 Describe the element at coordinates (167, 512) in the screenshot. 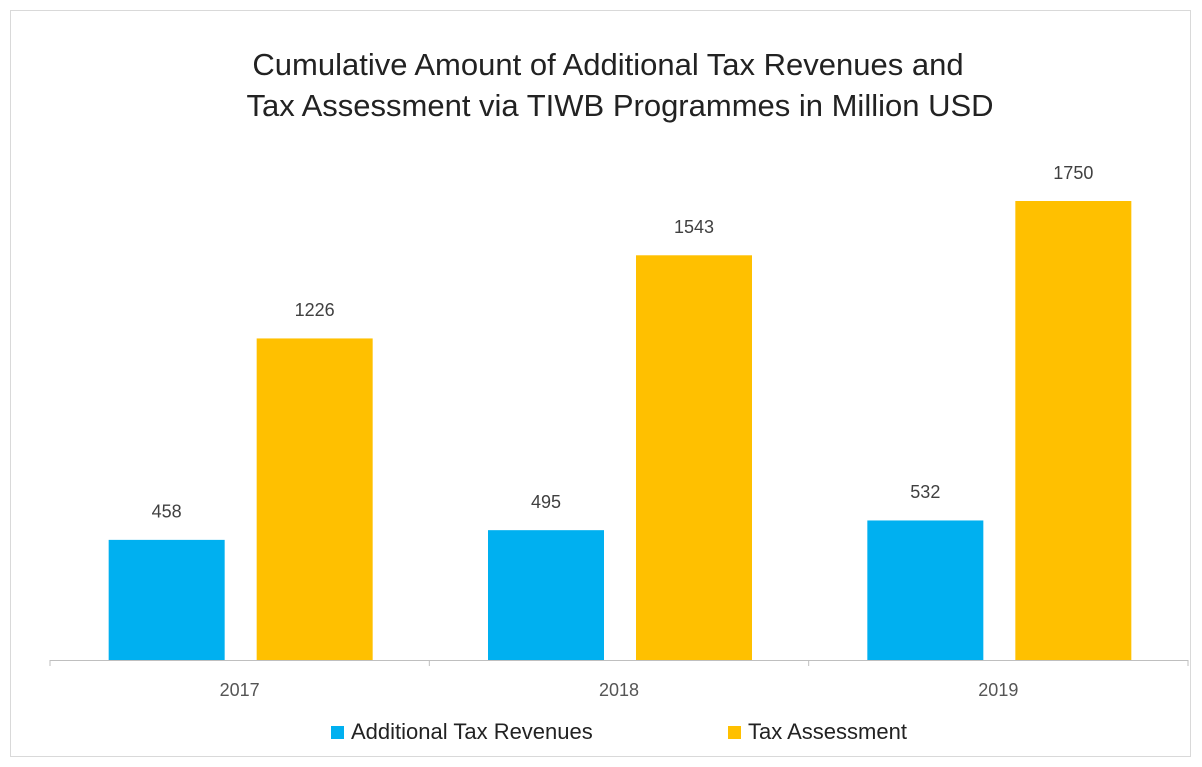

I see `data-label: 458` at that location.